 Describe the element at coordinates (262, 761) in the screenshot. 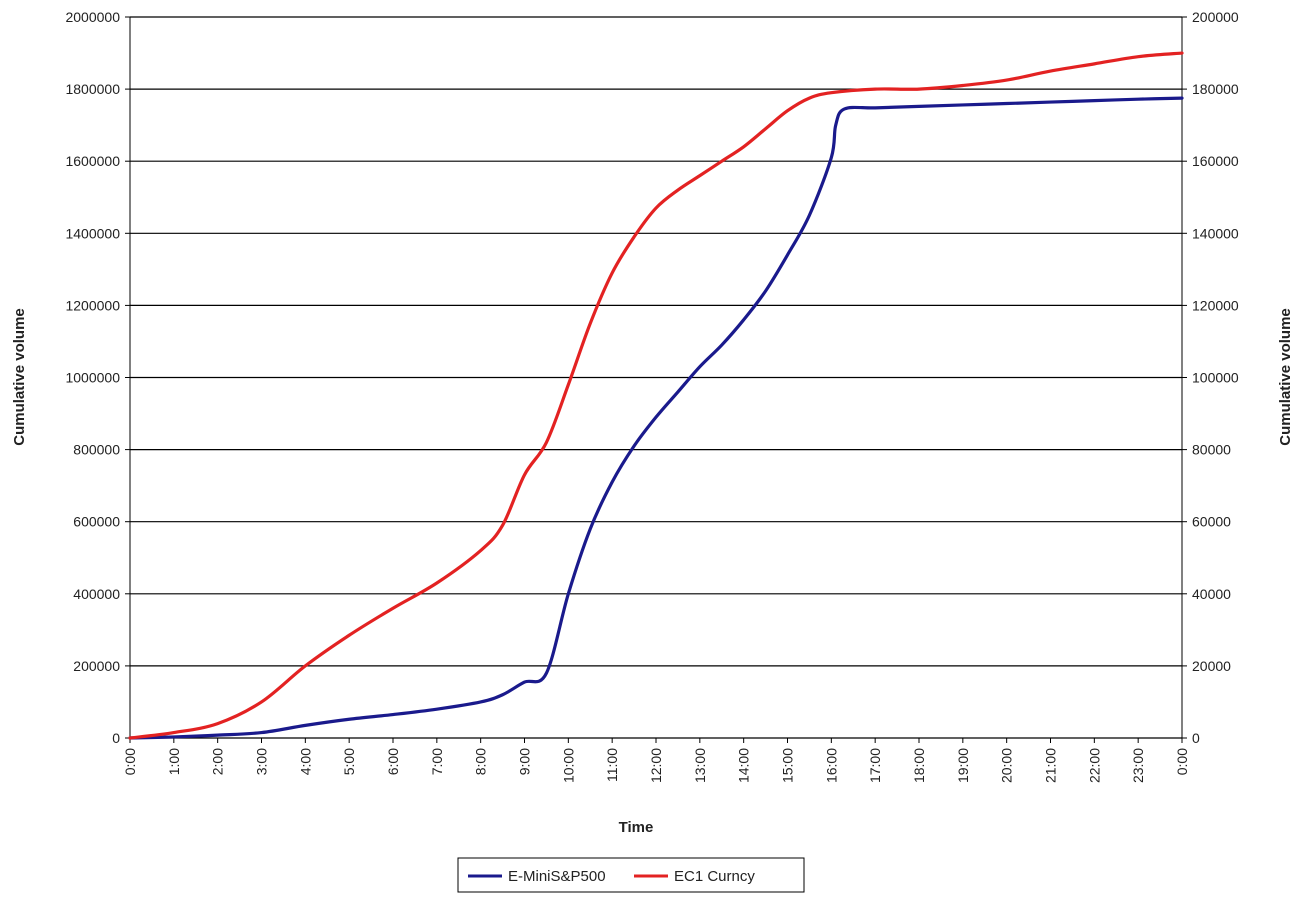

I see `x-tick-label: 3:00` at that location.